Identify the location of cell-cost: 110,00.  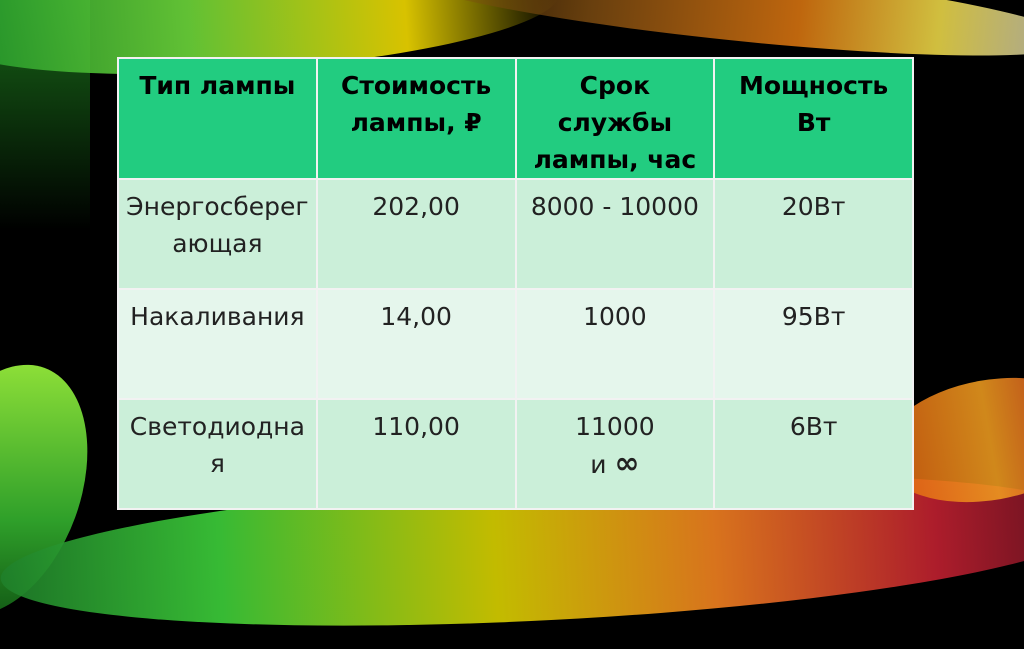
(416, 454).